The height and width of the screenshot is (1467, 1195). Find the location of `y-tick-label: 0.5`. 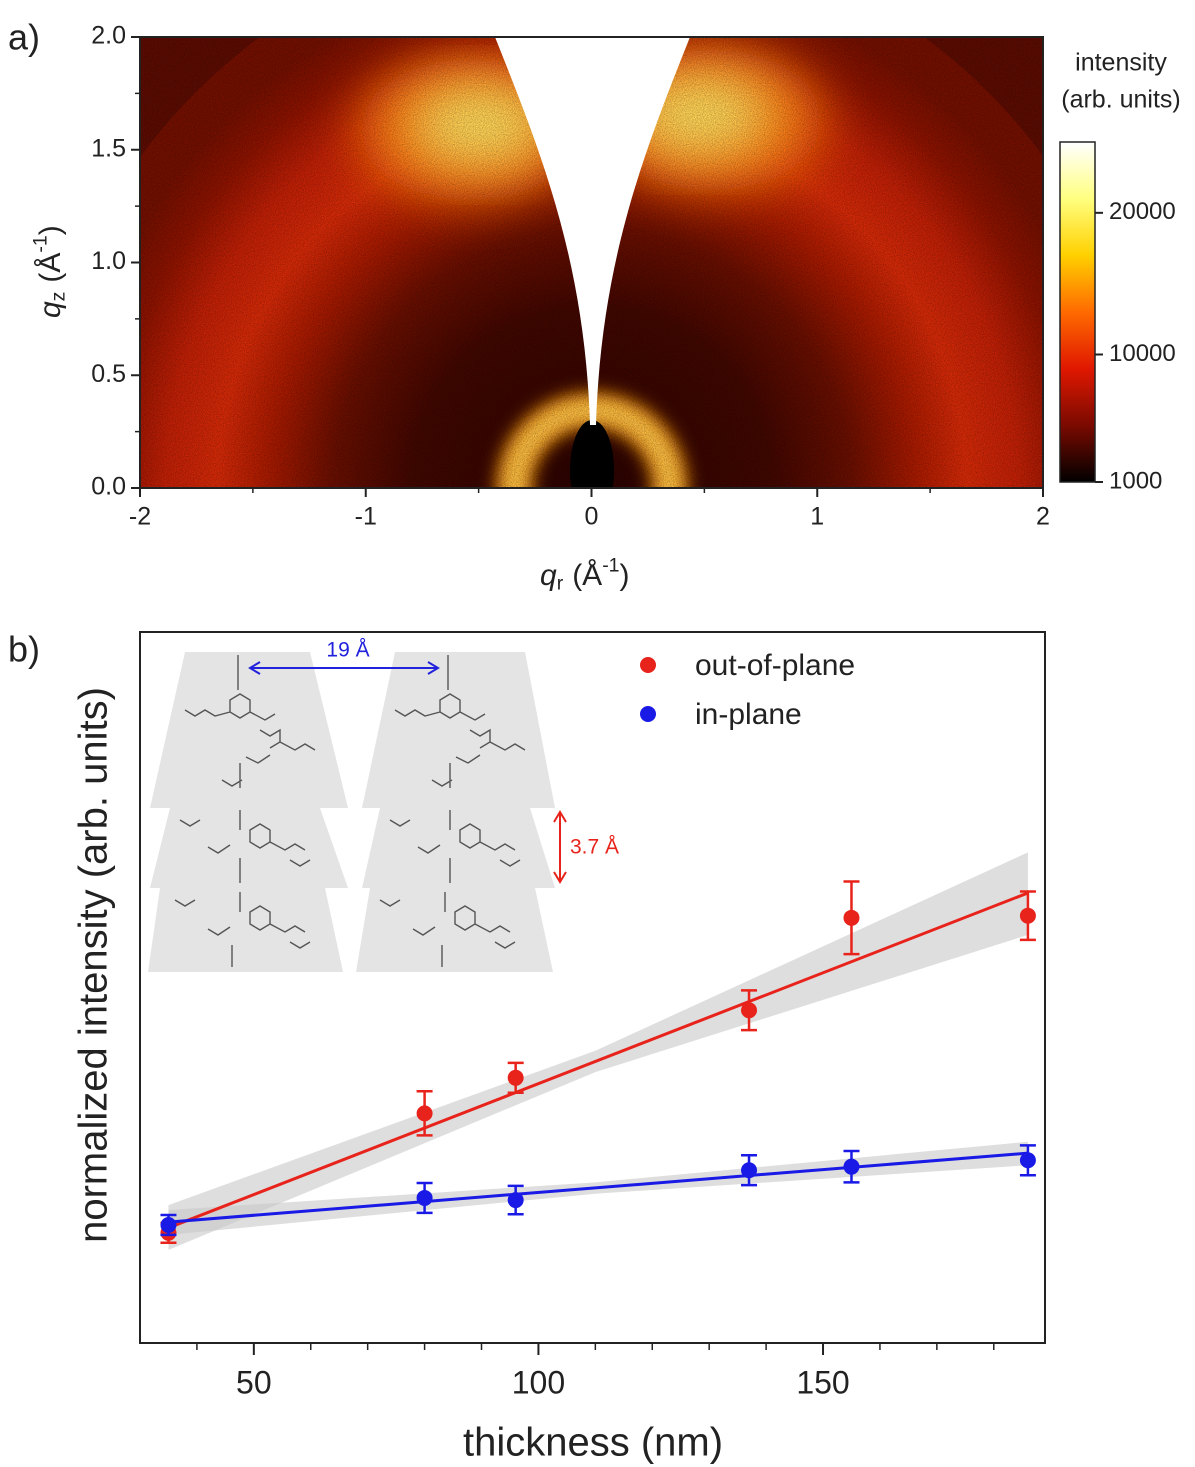

y-tick-label: 0.5 is located at coordinates (108, 374).